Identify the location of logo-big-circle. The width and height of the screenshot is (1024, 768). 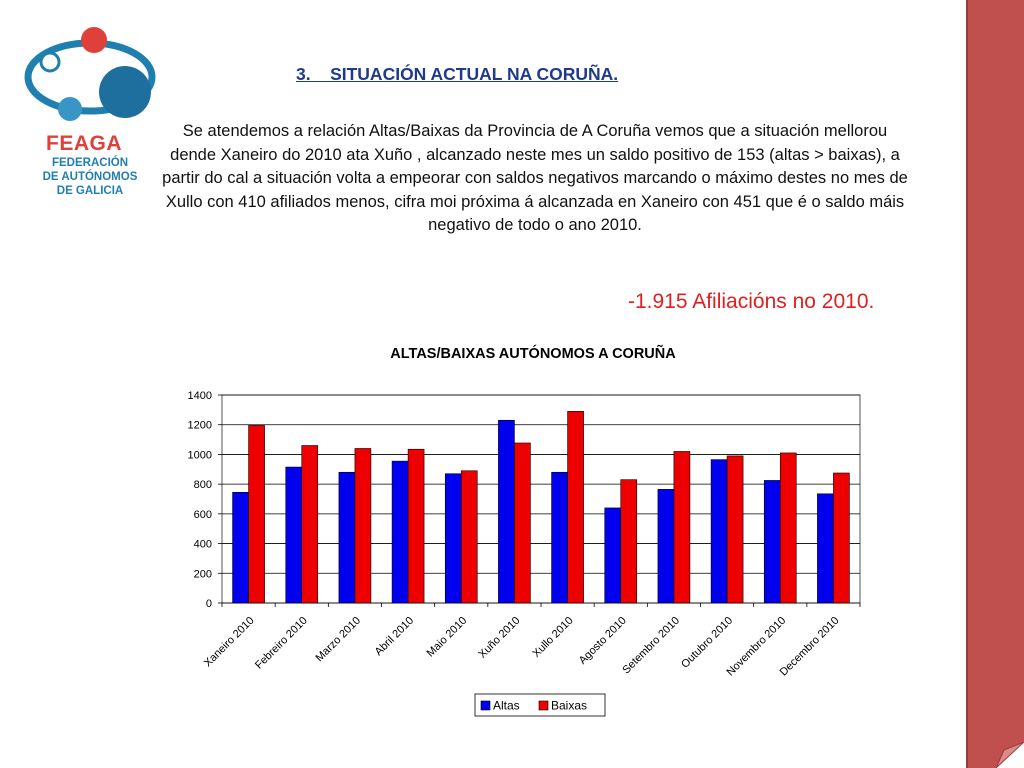
(125, 92).